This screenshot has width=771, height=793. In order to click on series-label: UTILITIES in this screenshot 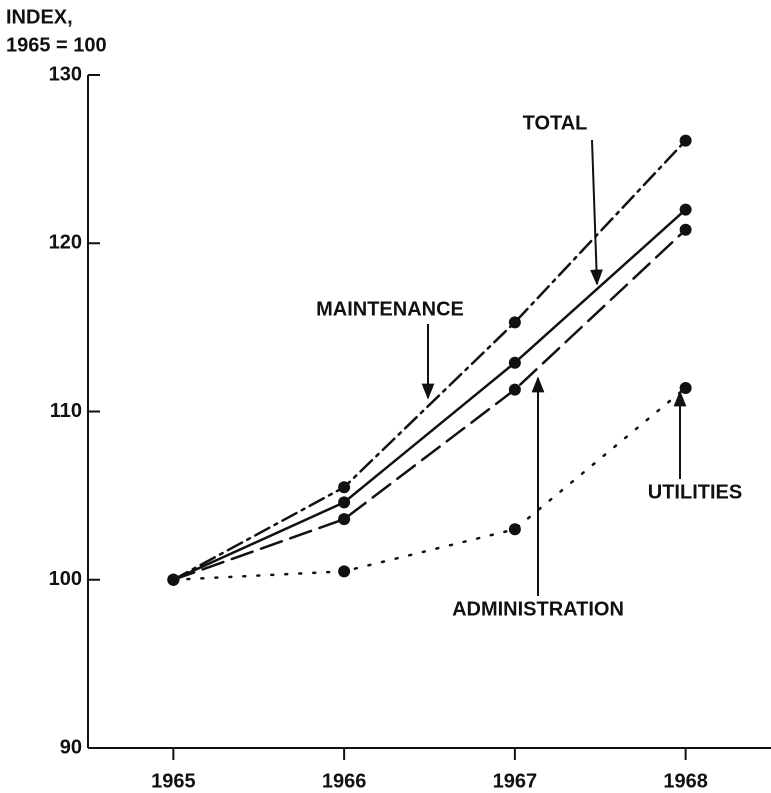, I will do `click(695, 492)`.